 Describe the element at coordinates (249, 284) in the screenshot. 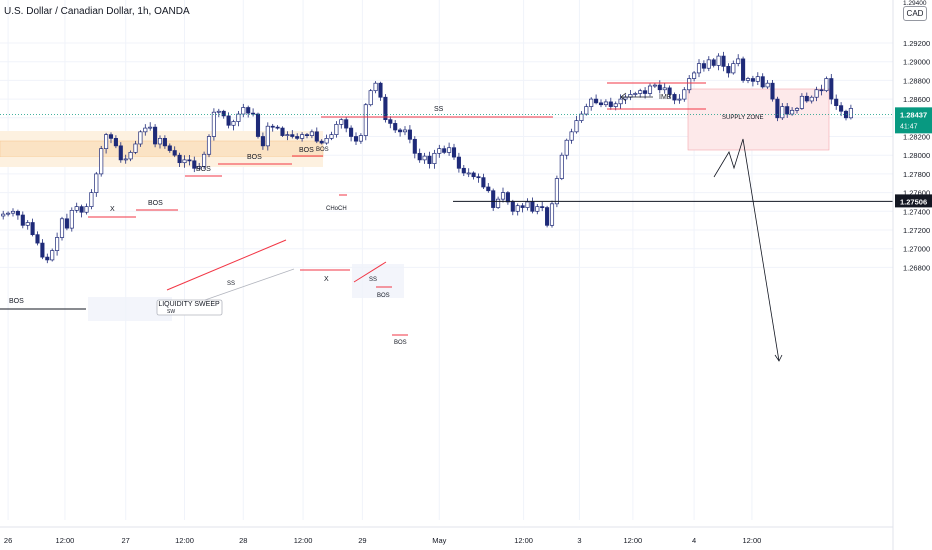

I see `callout-pointer` at that location.